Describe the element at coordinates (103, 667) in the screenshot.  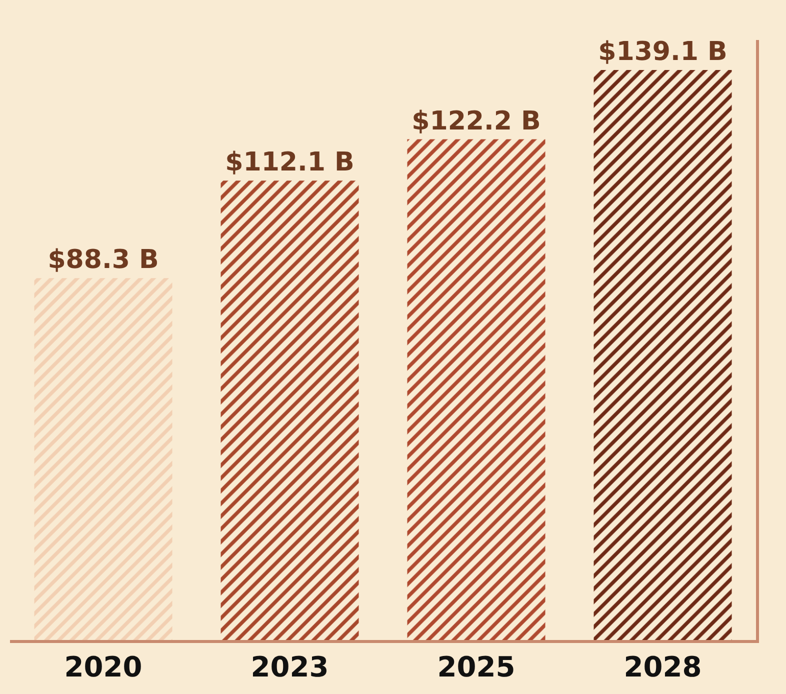
I see `x-tick-label: 2020` at that location.